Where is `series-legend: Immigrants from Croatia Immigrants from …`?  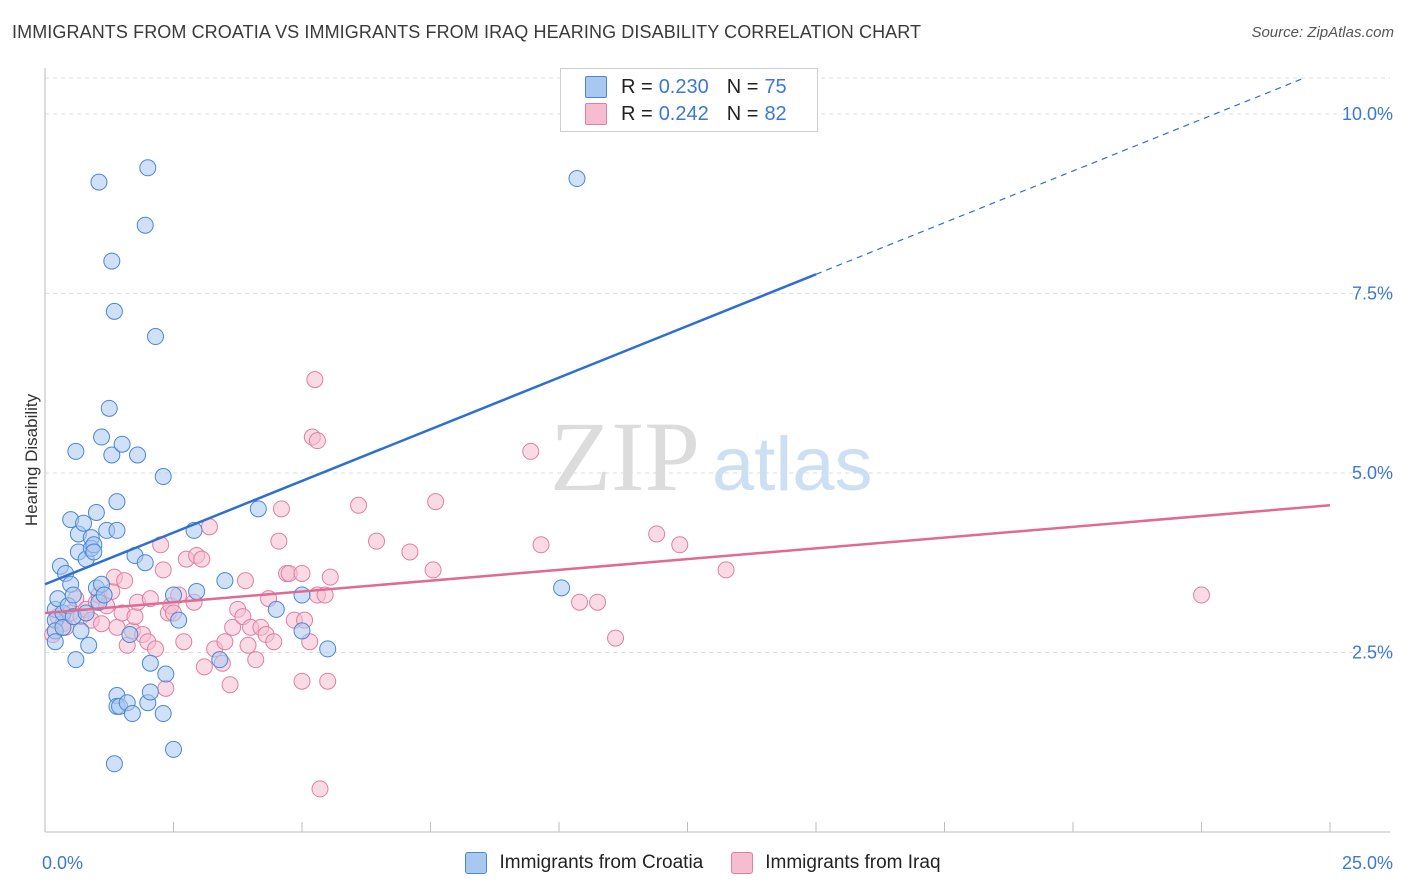 series-legend: Immigrants from Croatia Immigrants from … is located at coordinates (703, 863).